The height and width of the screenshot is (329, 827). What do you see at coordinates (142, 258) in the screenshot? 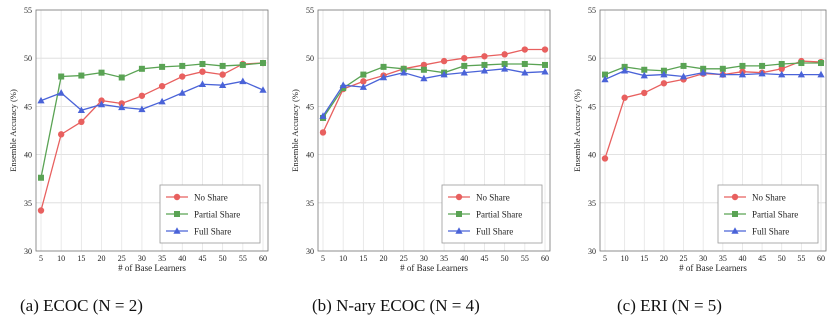
I see `x-tick-label: 30` at bounding box center [142, 258].